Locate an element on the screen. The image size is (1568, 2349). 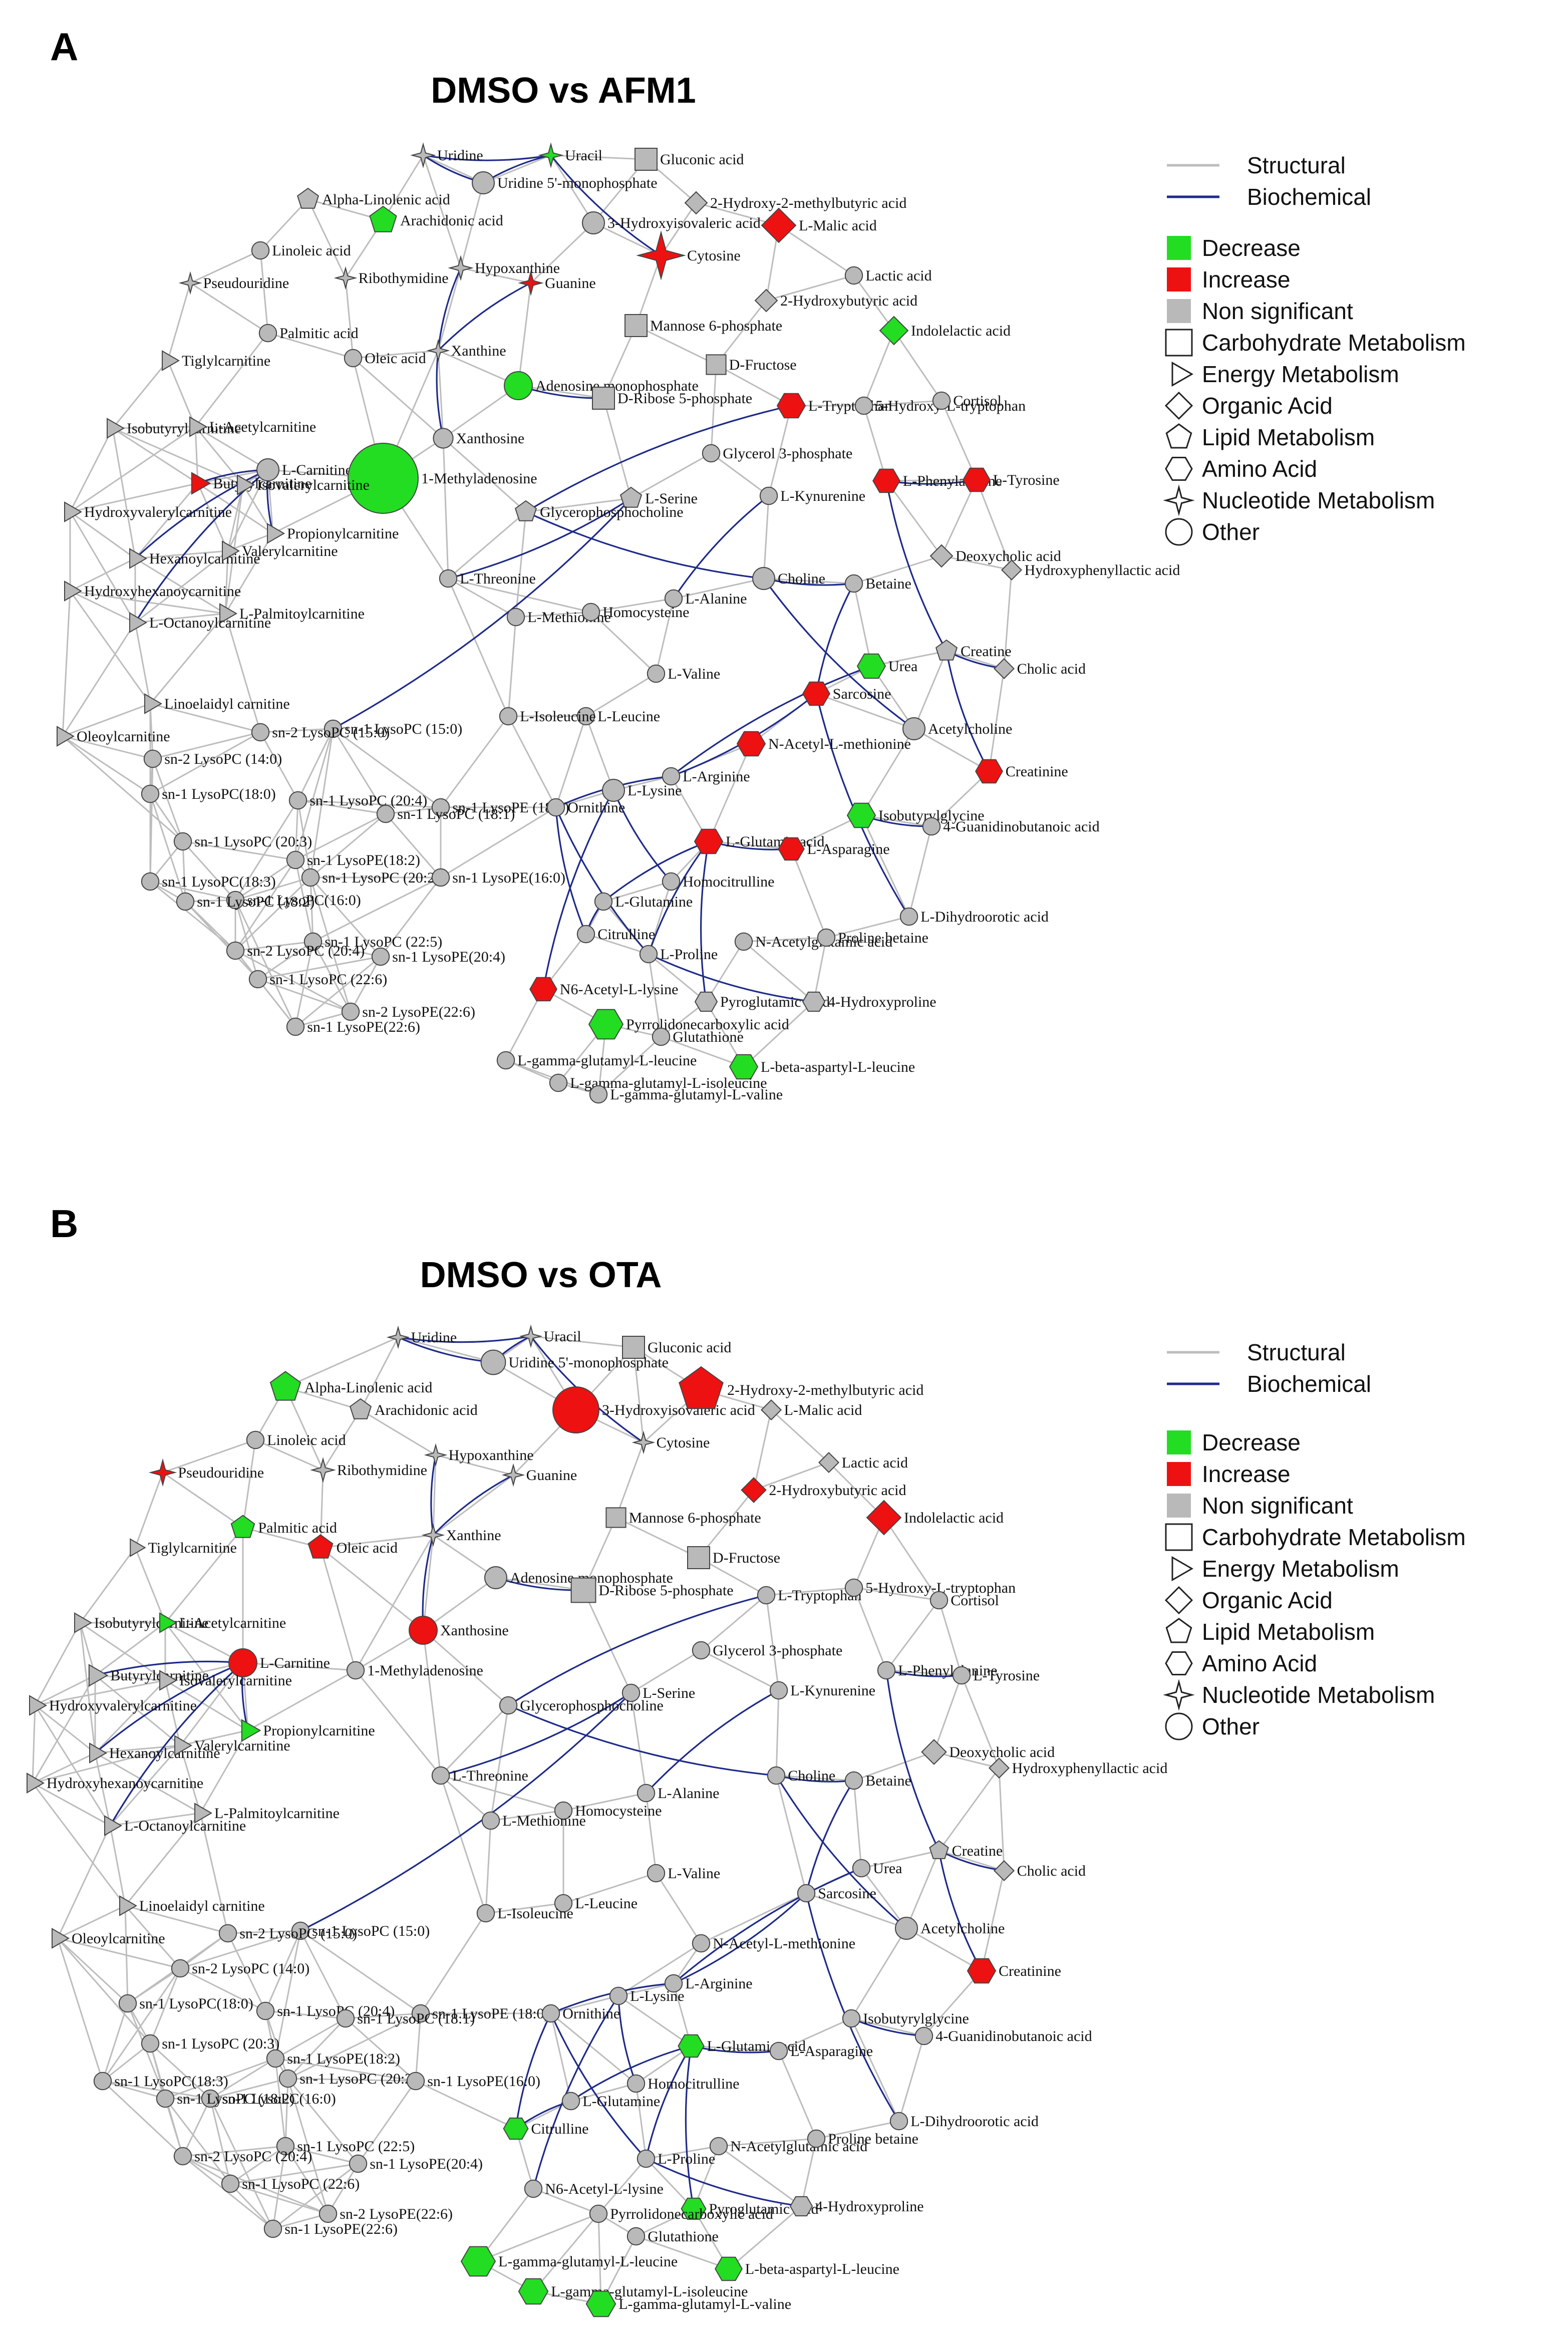
metabolite-node: Deoxycholic acid is located at coordinates (995, 556).